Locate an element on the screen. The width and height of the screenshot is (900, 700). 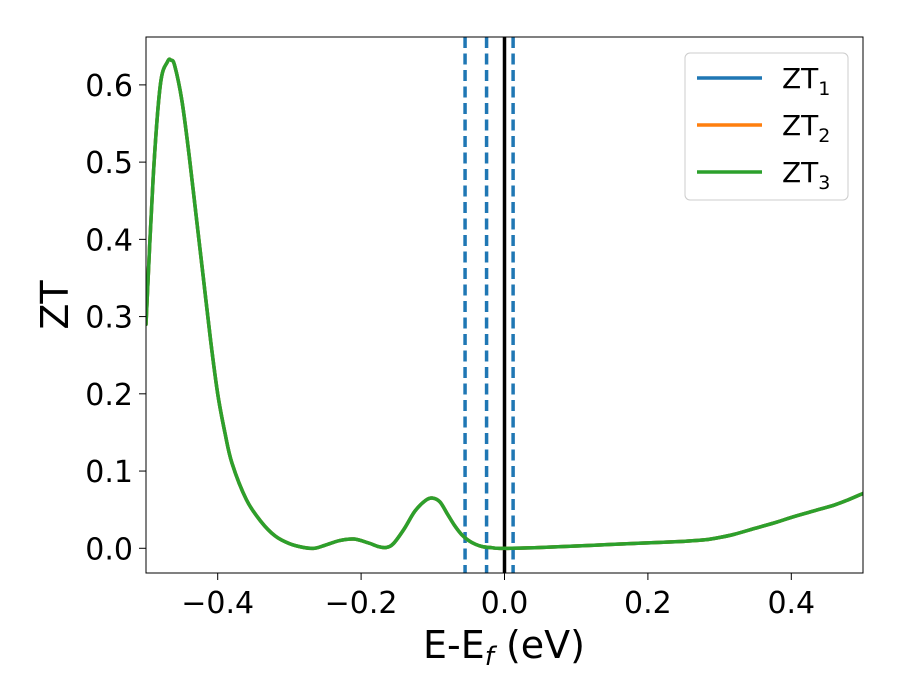
x-tick-label: −0.4 is located at coordinates (217, 603).